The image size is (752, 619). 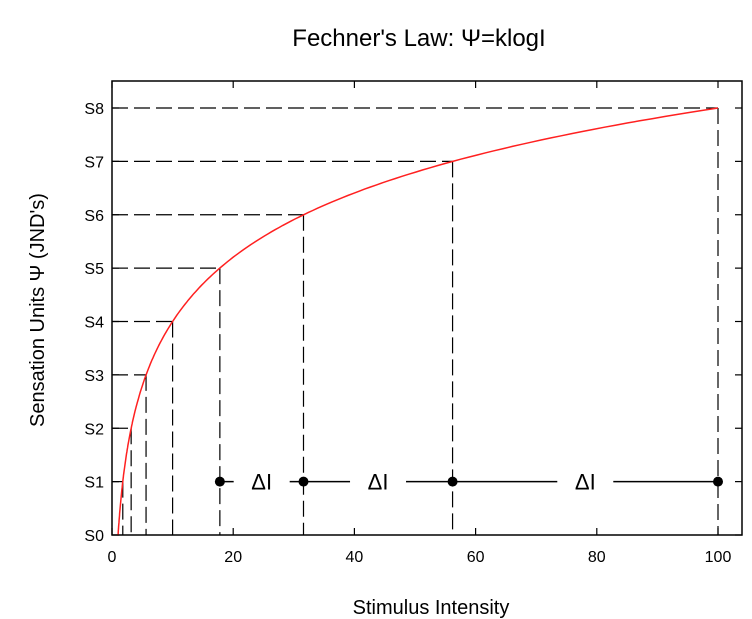 What do you see at coordinates (112, 557) in the screenshot?
I see `x-tick-label: 0` at bounding box center [112, 557].